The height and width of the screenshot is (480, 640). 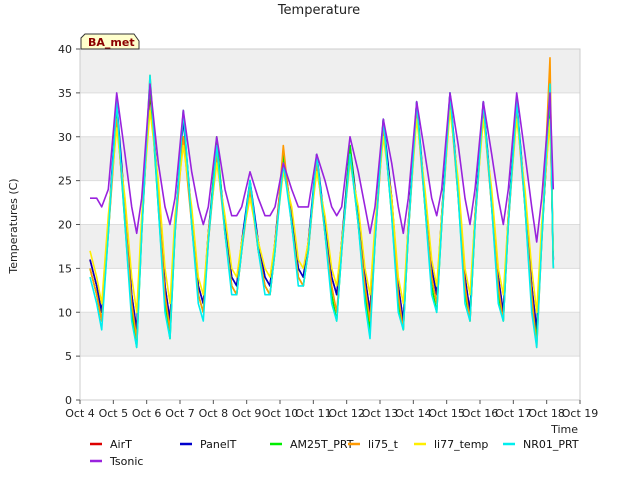 What do you see at coordinates (68, 400) in the screenshot?
I see `y-tick-label: 0` at bounding box center [68, 400].